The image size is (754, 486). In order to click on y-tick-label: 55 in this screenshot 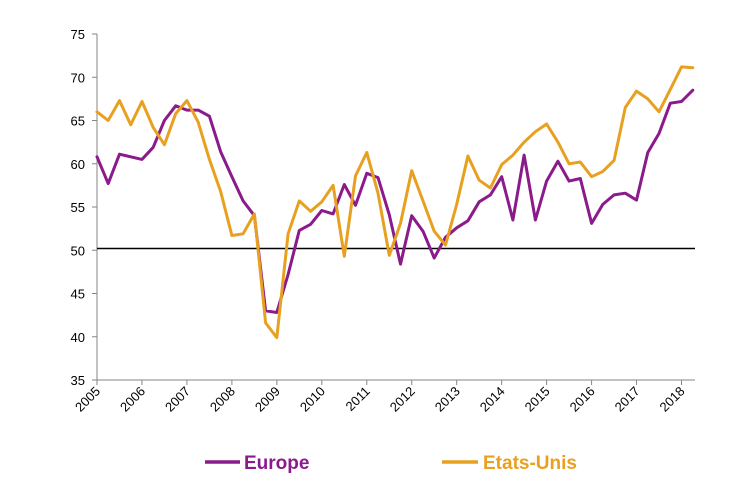, I will do `click(78, 207)`.